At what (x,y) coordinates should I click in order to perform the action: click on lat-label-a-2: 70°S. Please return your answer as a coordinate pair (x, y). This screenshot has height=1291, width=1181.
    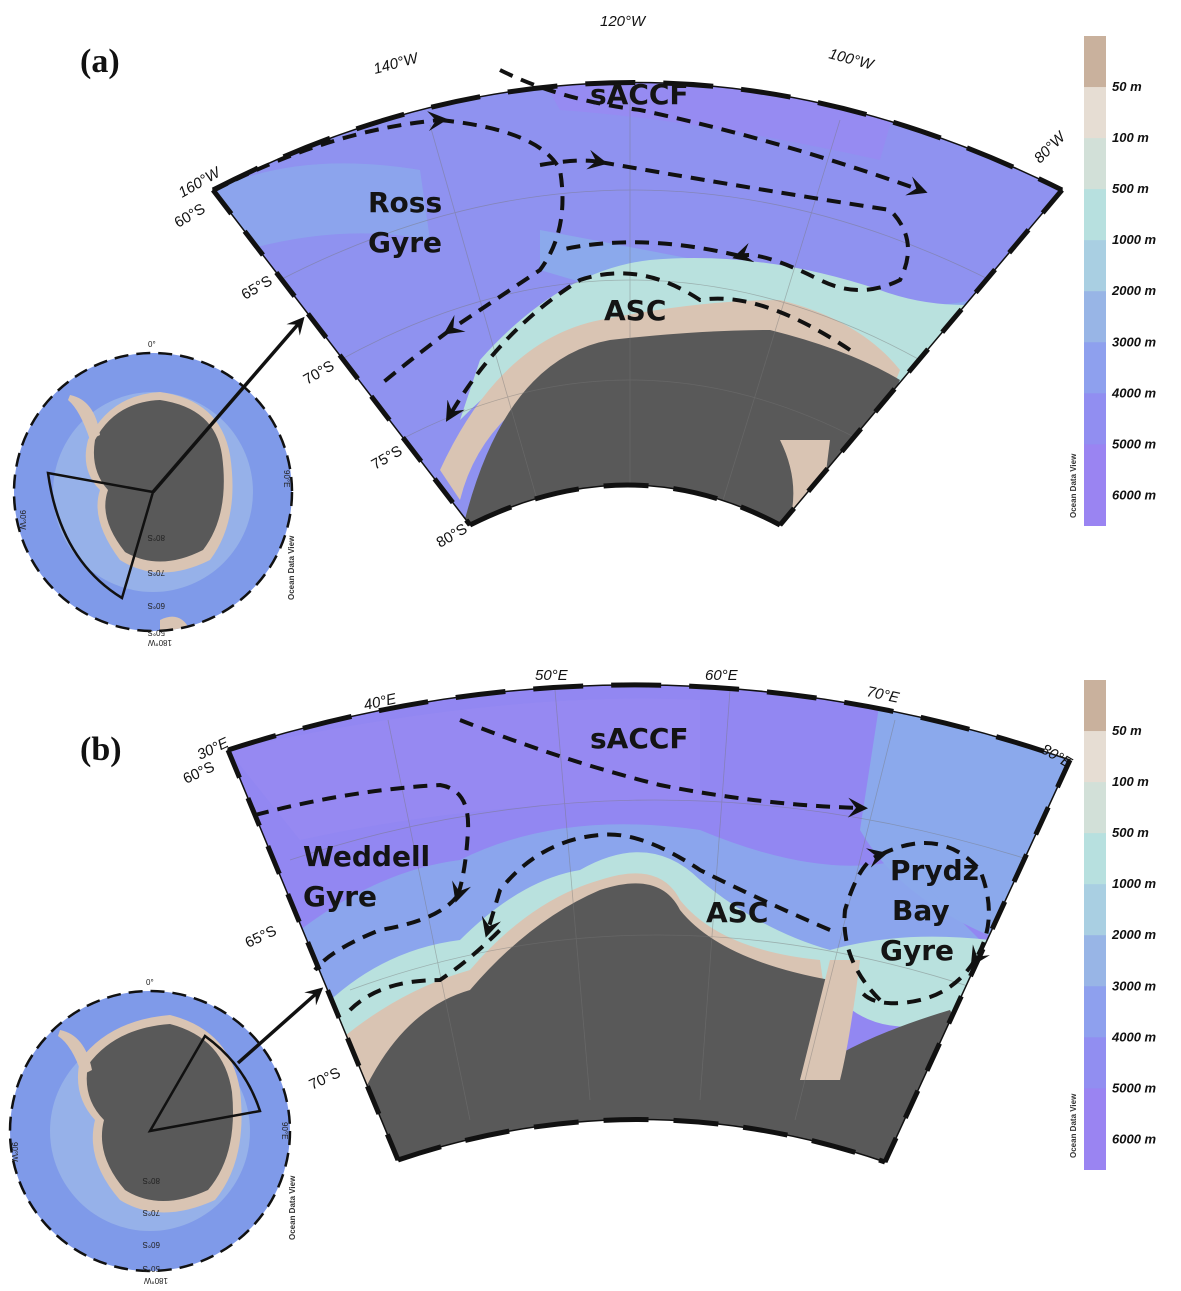
    Looking at the image, I should click on (319, 372).